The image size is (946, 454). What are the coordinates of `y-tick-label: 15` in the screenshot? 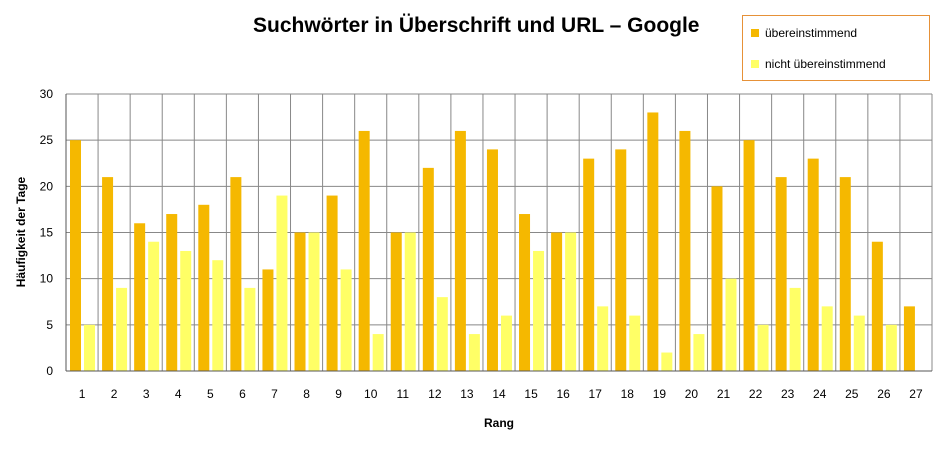 It's located at (47, 233).